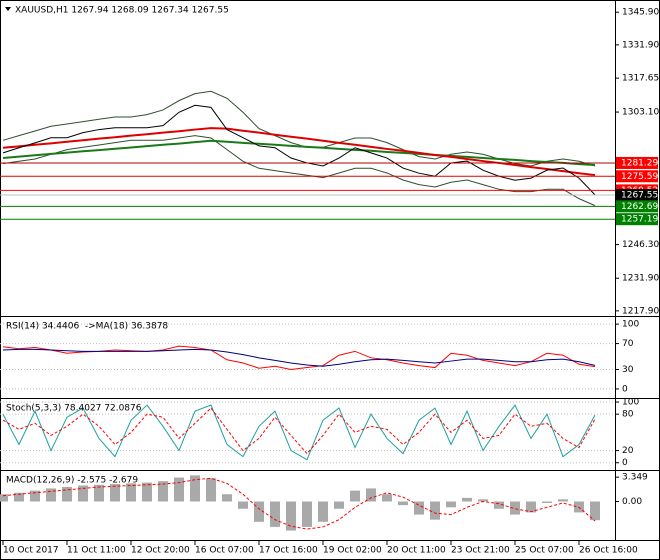 The width and height of the screenshot is (660, 560). What do you see at coordinates (628, 370) in the screenshot?
I see `y-tick-label: 30` at bounding box center [628, 370].